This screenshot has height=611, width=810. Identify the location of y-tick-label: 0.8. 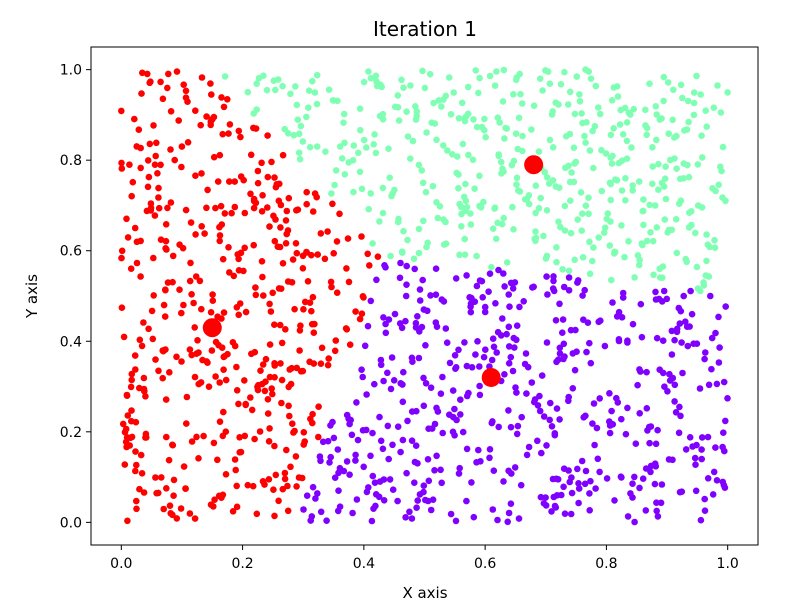
(71, 161).